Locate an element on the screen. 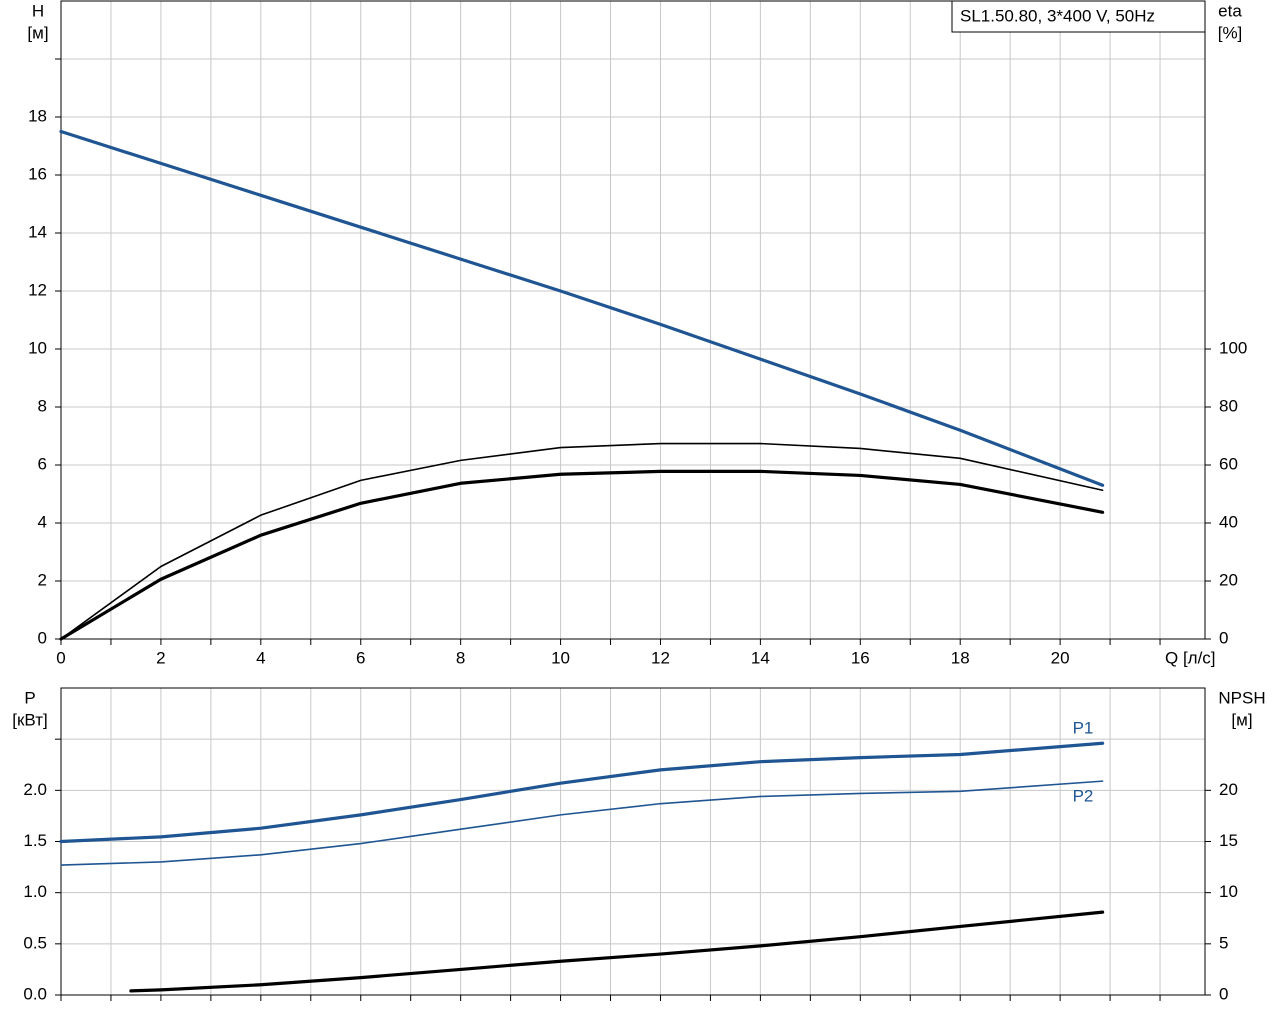  y-tick-label: 1.5 is located at coordinates (35, 840).